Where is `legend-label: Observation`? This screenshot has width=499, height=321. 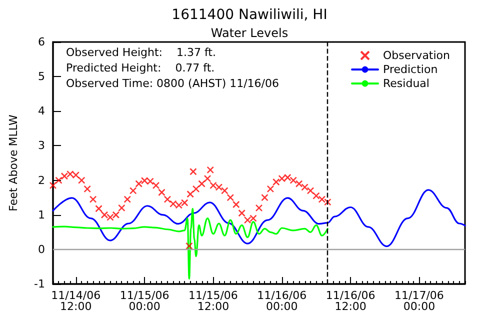
legend-label: Observation is located at coordinates (416, 55).